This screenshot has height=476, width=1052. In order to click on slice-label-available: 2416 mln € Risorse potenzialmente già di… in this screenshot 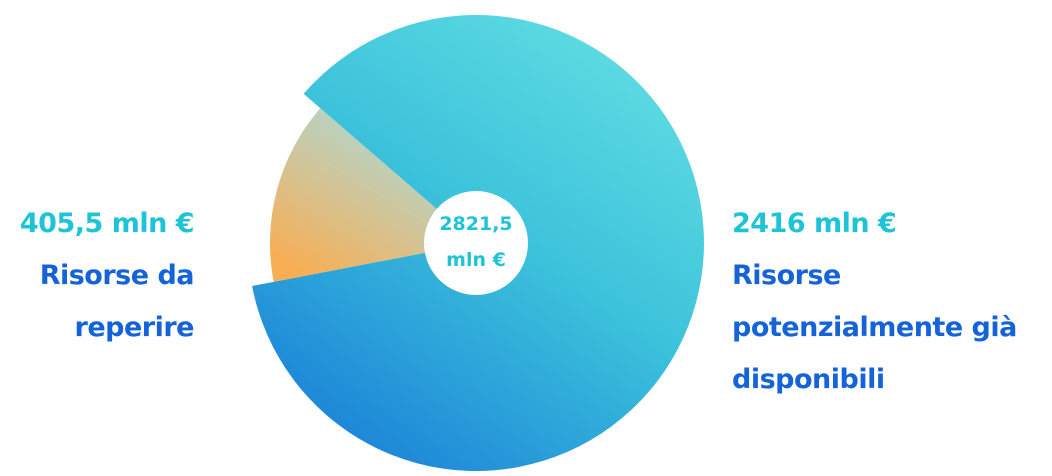, I will do `click(874, 302)`.